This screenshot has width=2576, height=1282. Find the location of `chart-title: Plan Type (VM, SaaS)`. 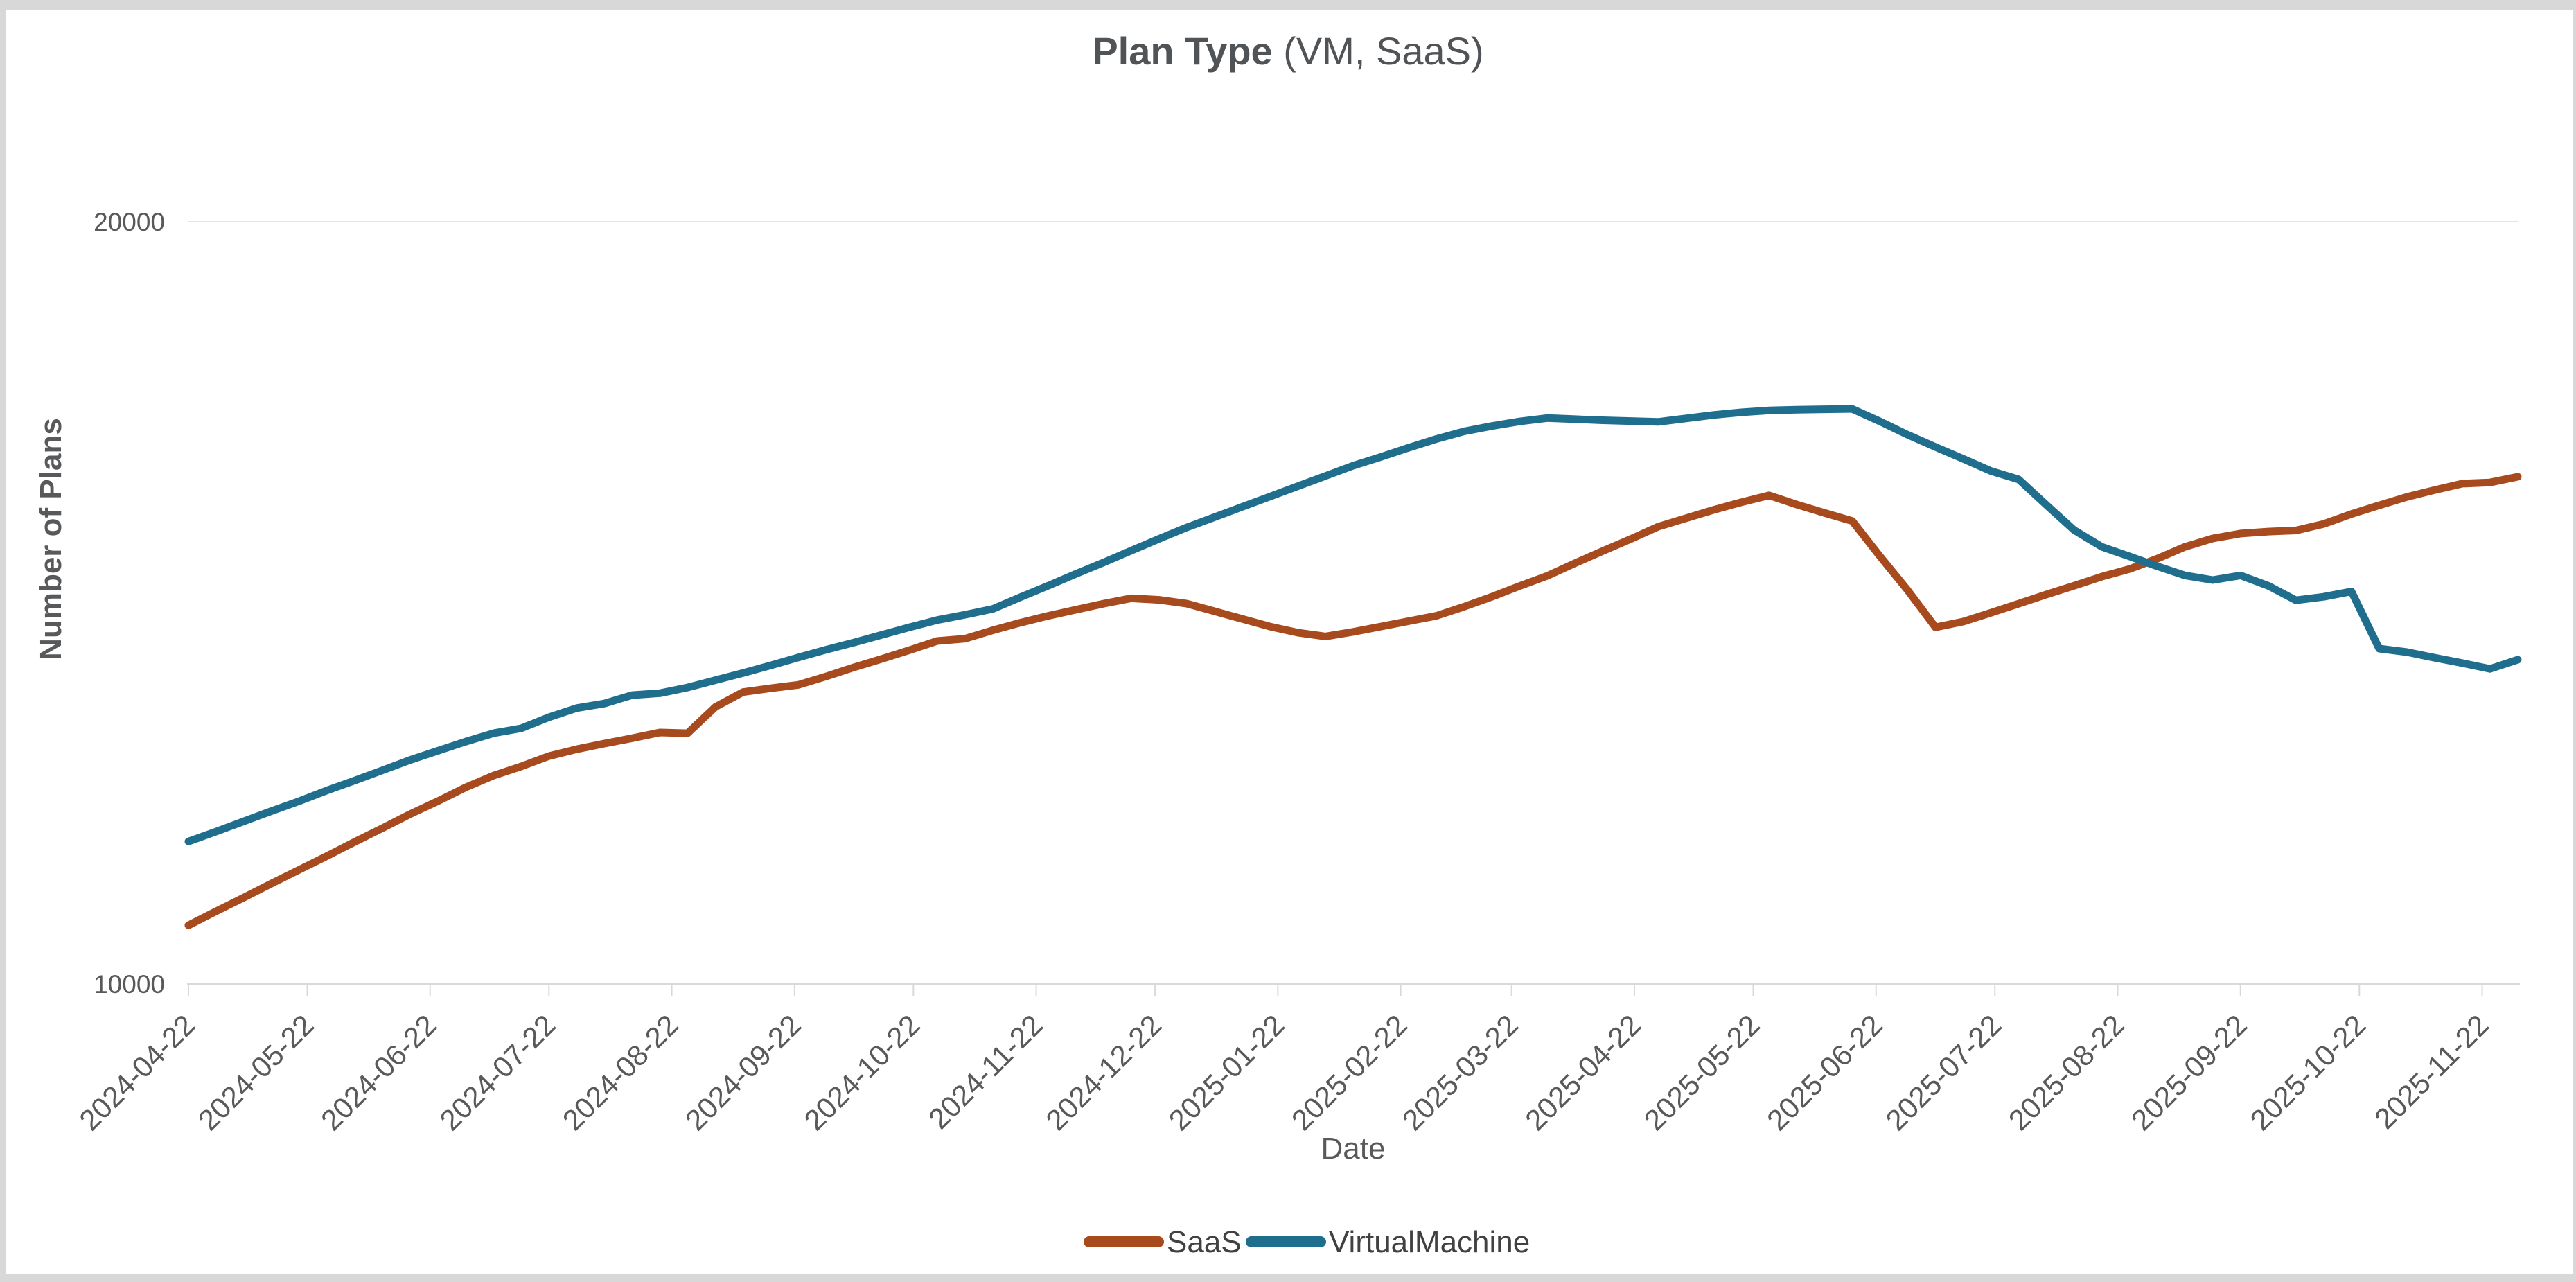

chart-title: Plan Type (VM, SaaS) is located at coordinates (1287, 51).